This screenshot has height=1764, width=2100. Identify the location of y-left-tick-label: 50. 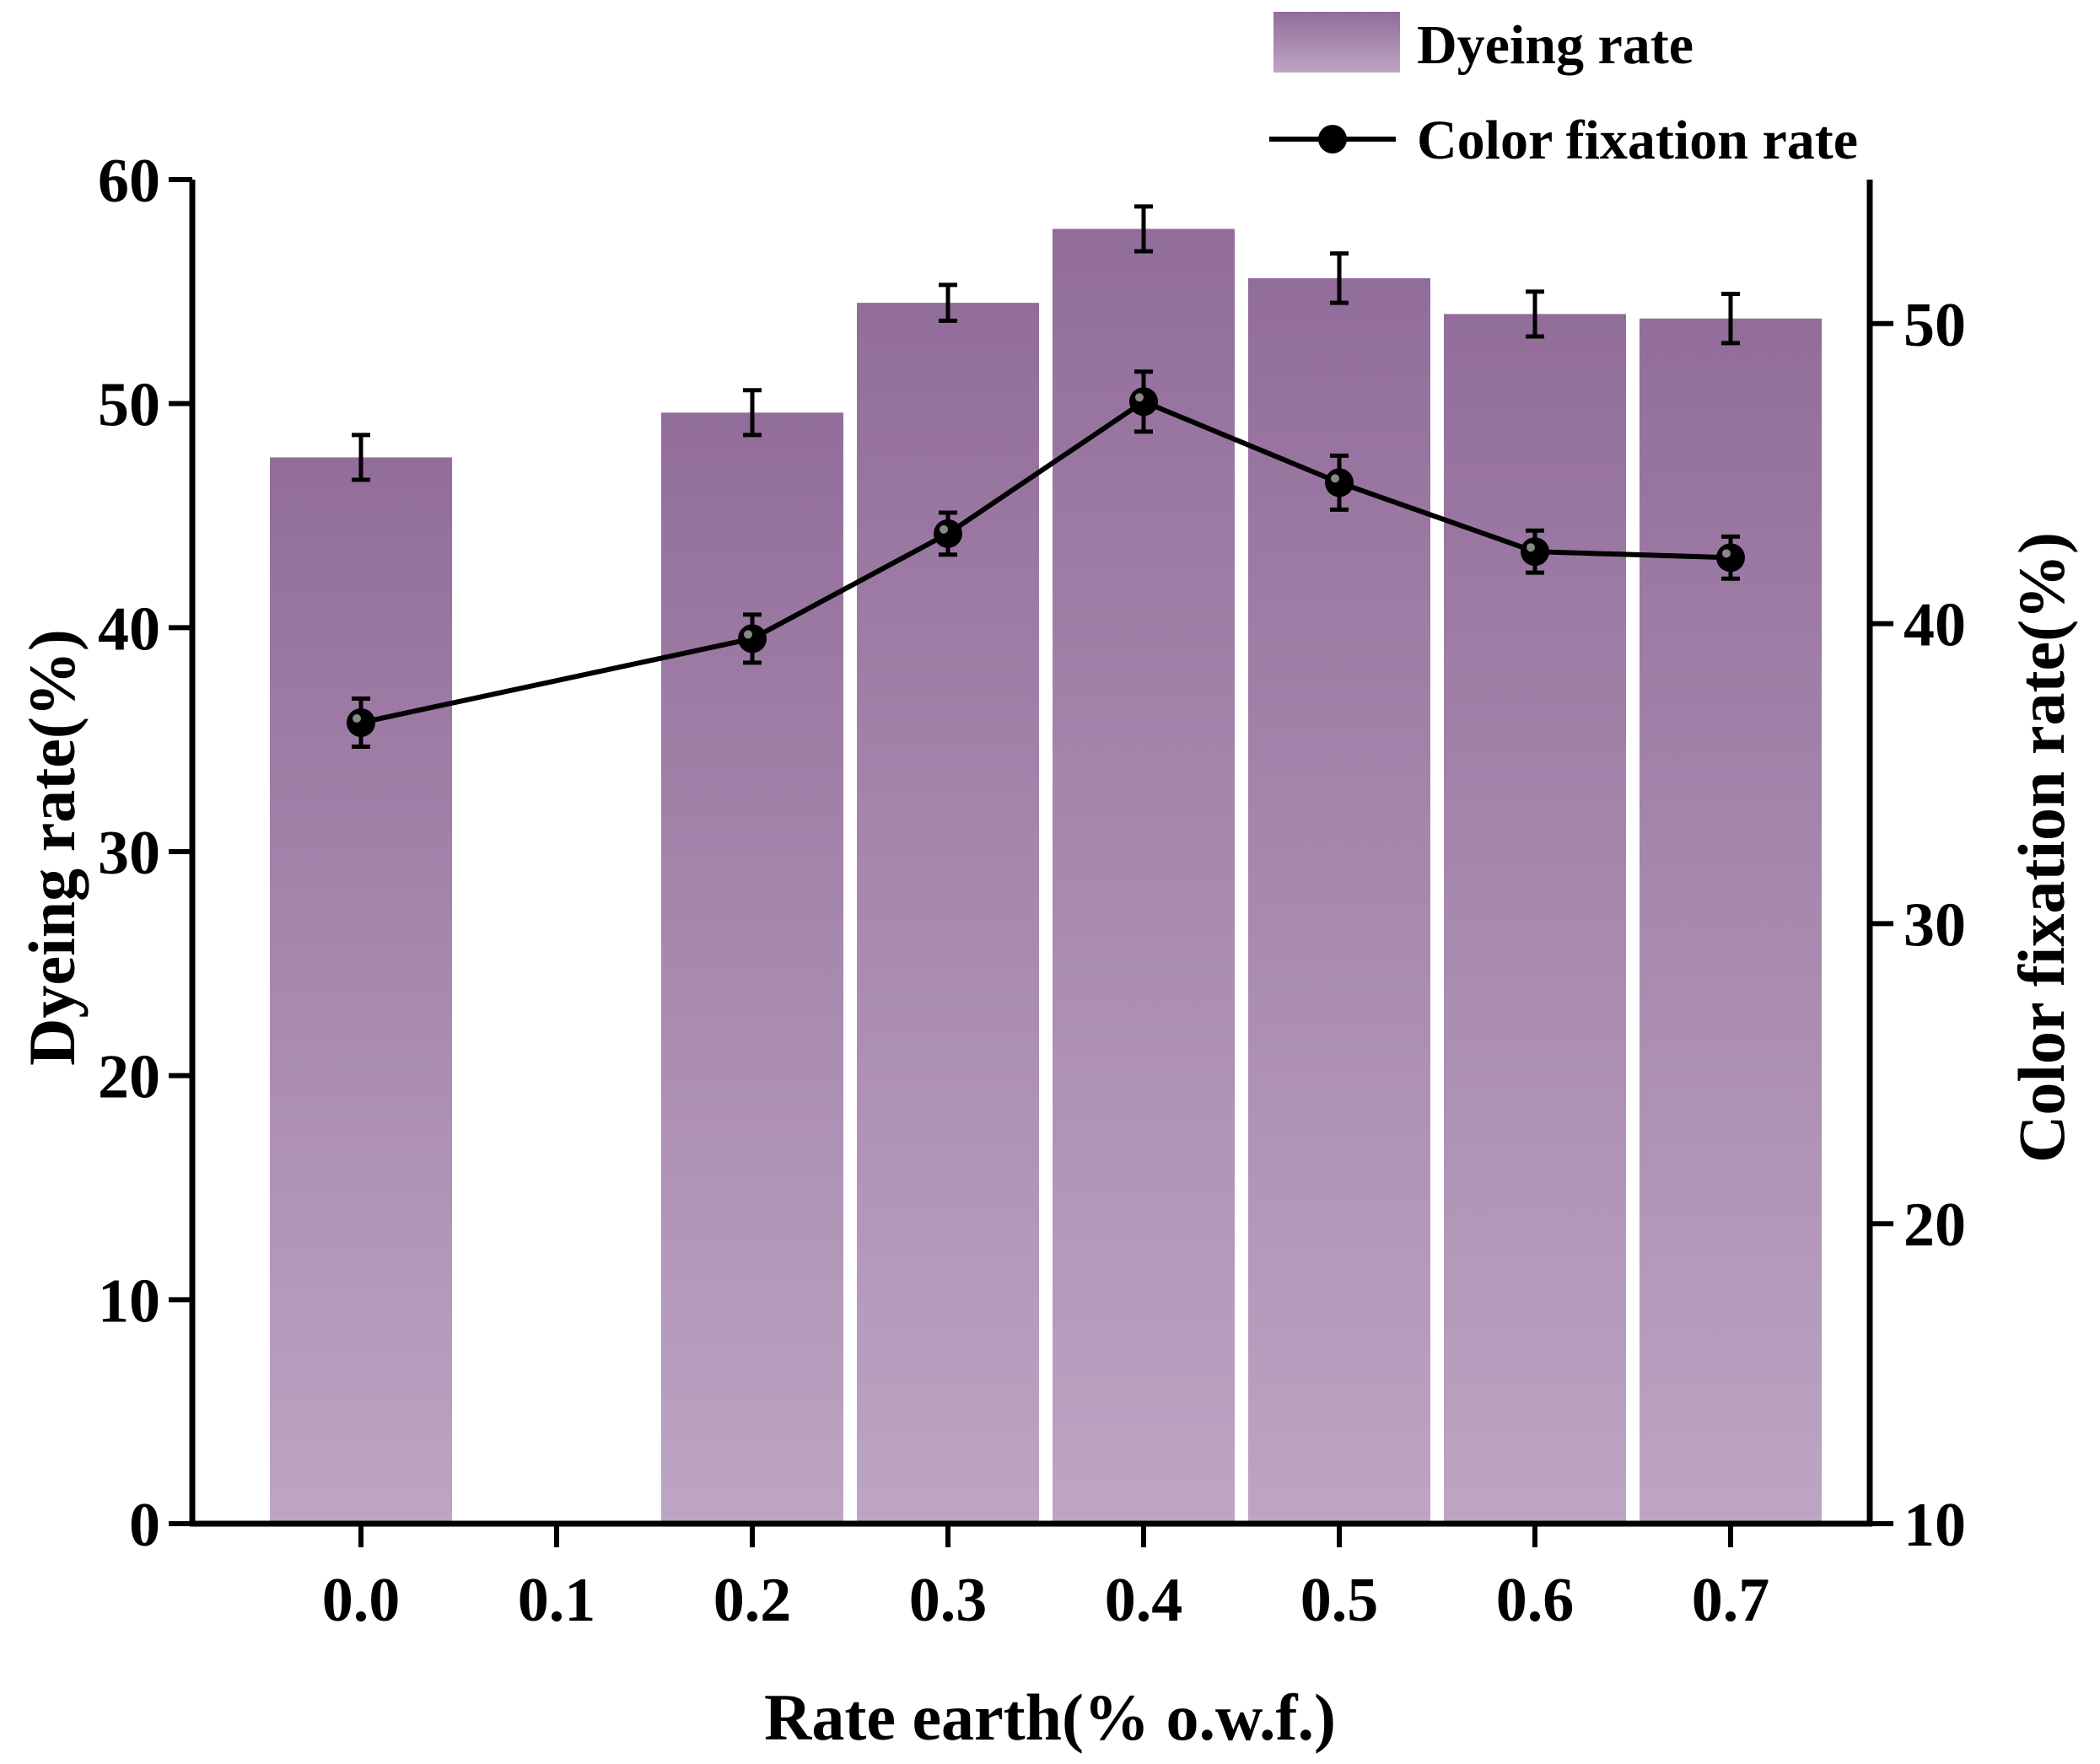
(129, 405).